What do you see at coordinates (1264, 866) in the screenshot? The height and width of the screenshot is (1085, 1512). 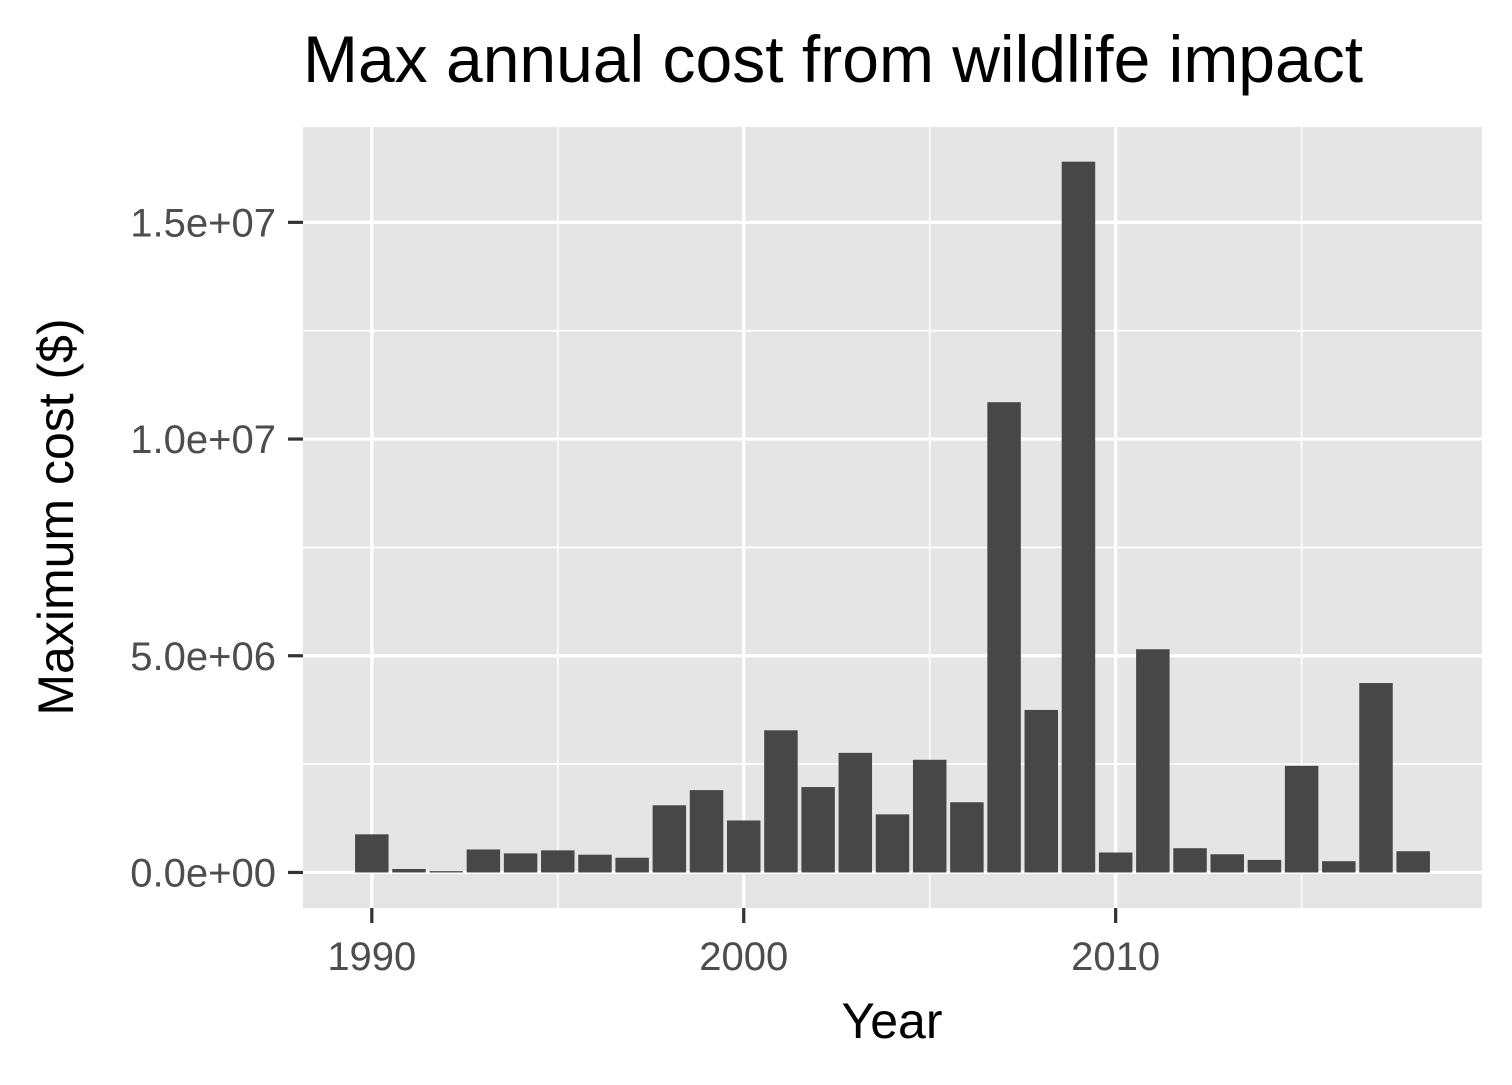 I see `bar-2014` at bounding box center [1264, 866].